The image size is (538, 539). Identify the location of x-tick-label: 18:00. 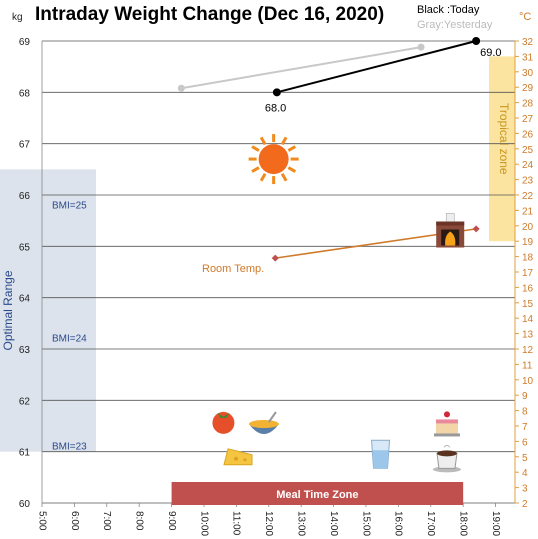
(463, 523).